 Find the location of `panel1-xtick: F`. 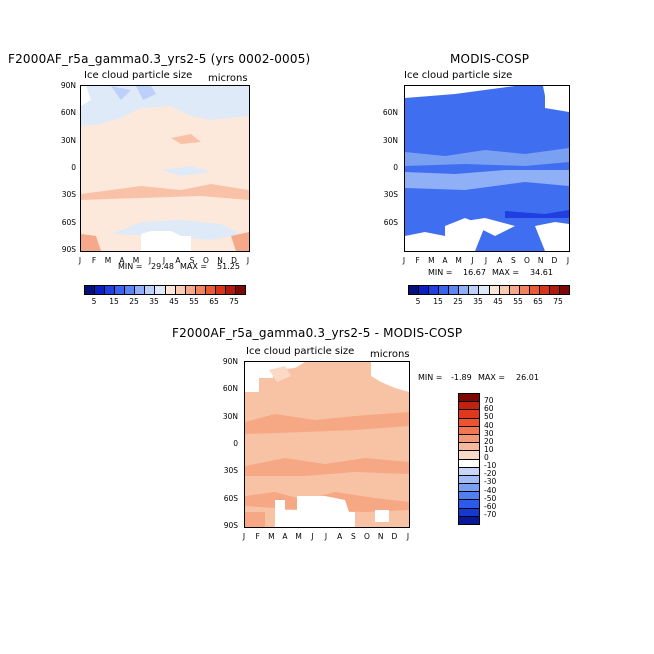

panel1-xtick: F is located at coordinates (94, 260).